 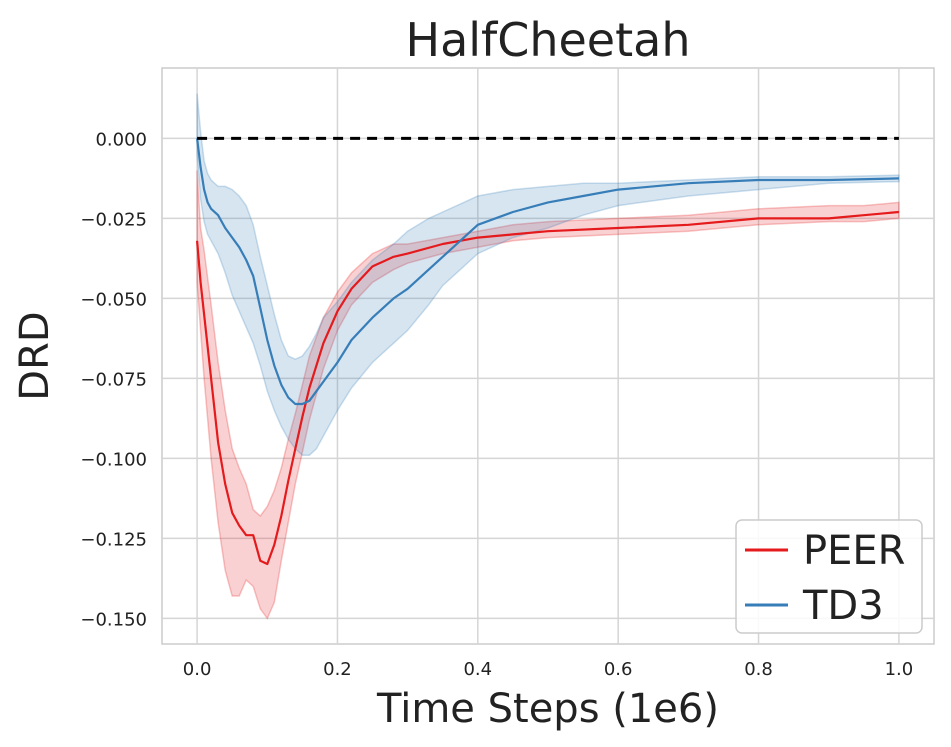 I want to click on legend-label-peer: PEER, so click(x=854, y=551).